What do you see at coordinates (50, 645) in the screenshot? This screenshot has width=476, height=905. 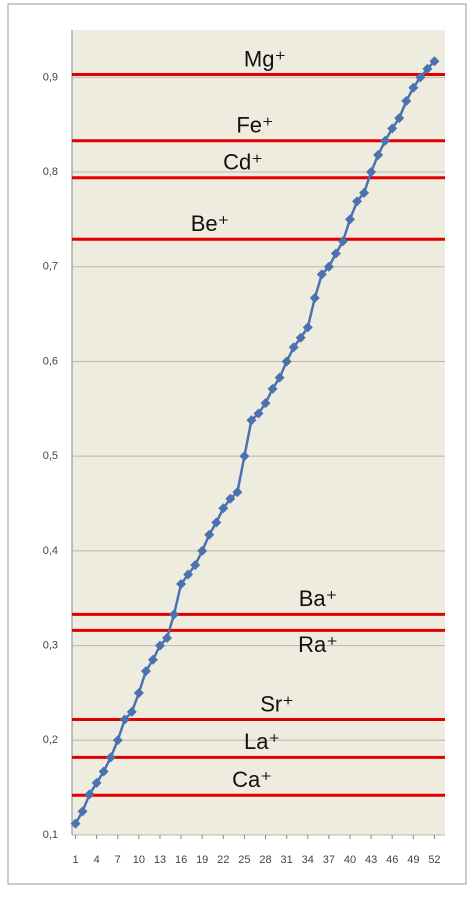 I see `y-tick-label: 0,3` at bounding box center [50, 645].